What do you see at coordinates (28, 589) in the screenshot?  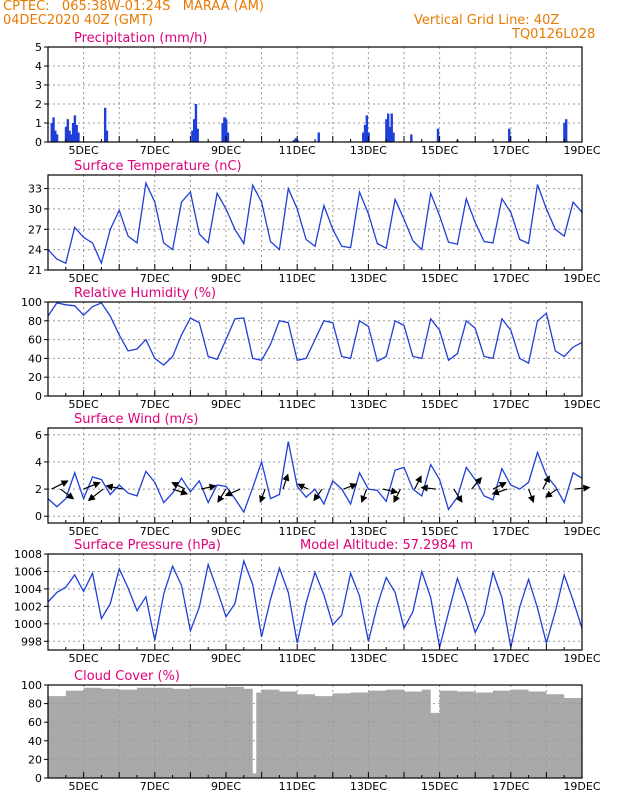 I see `y-tick-label: 1004` at bounding box center [28, 589].